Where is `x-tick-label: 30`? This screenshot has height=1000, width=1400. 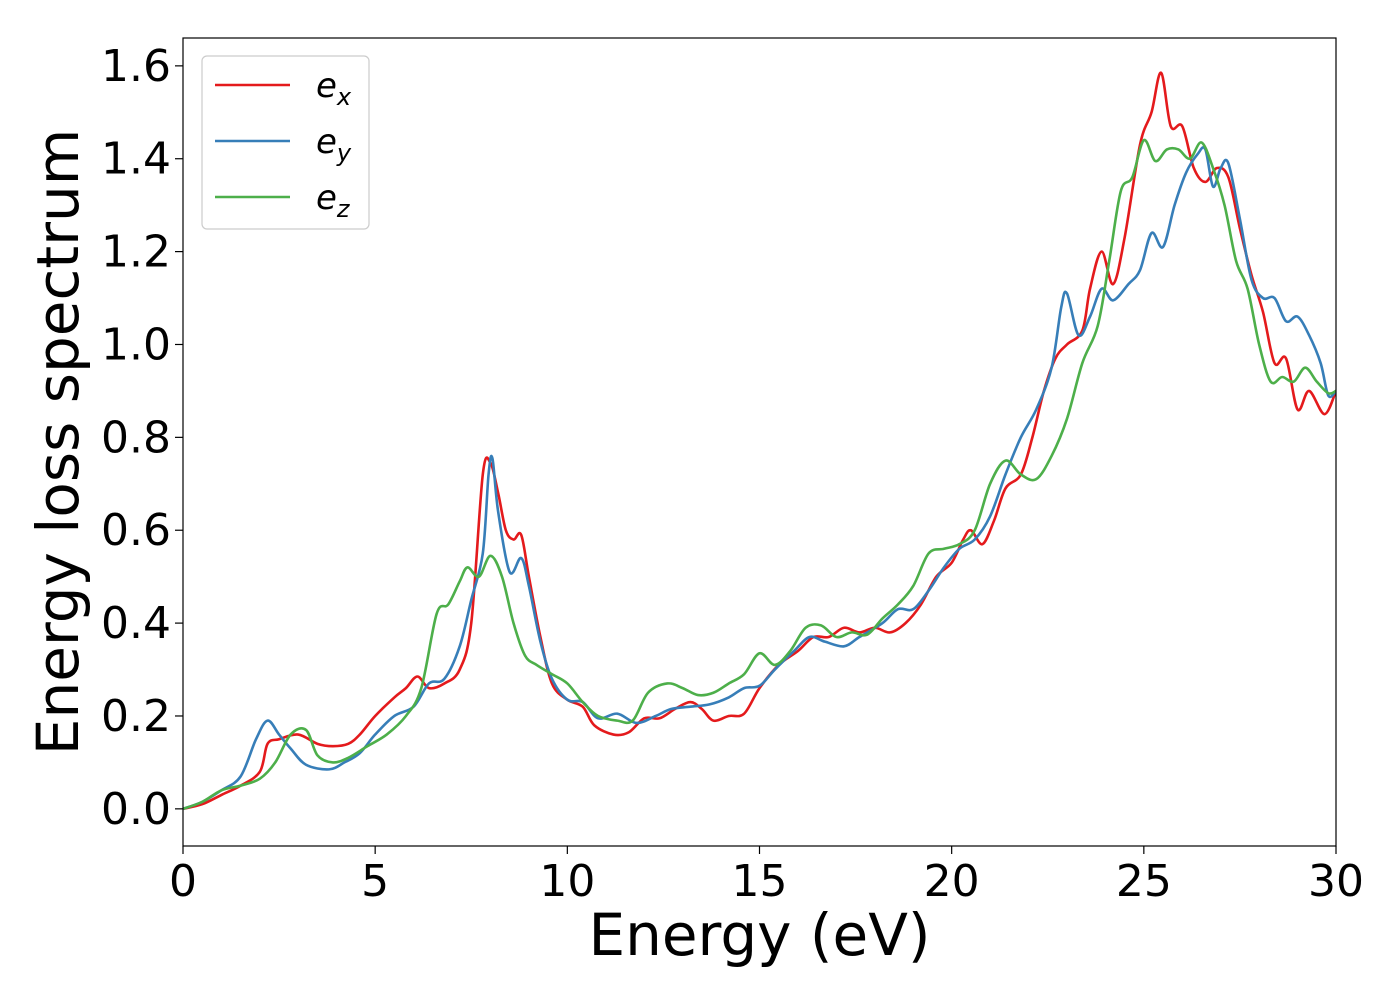 x-tick-label: 30 is located at coordinates (1336, 881).